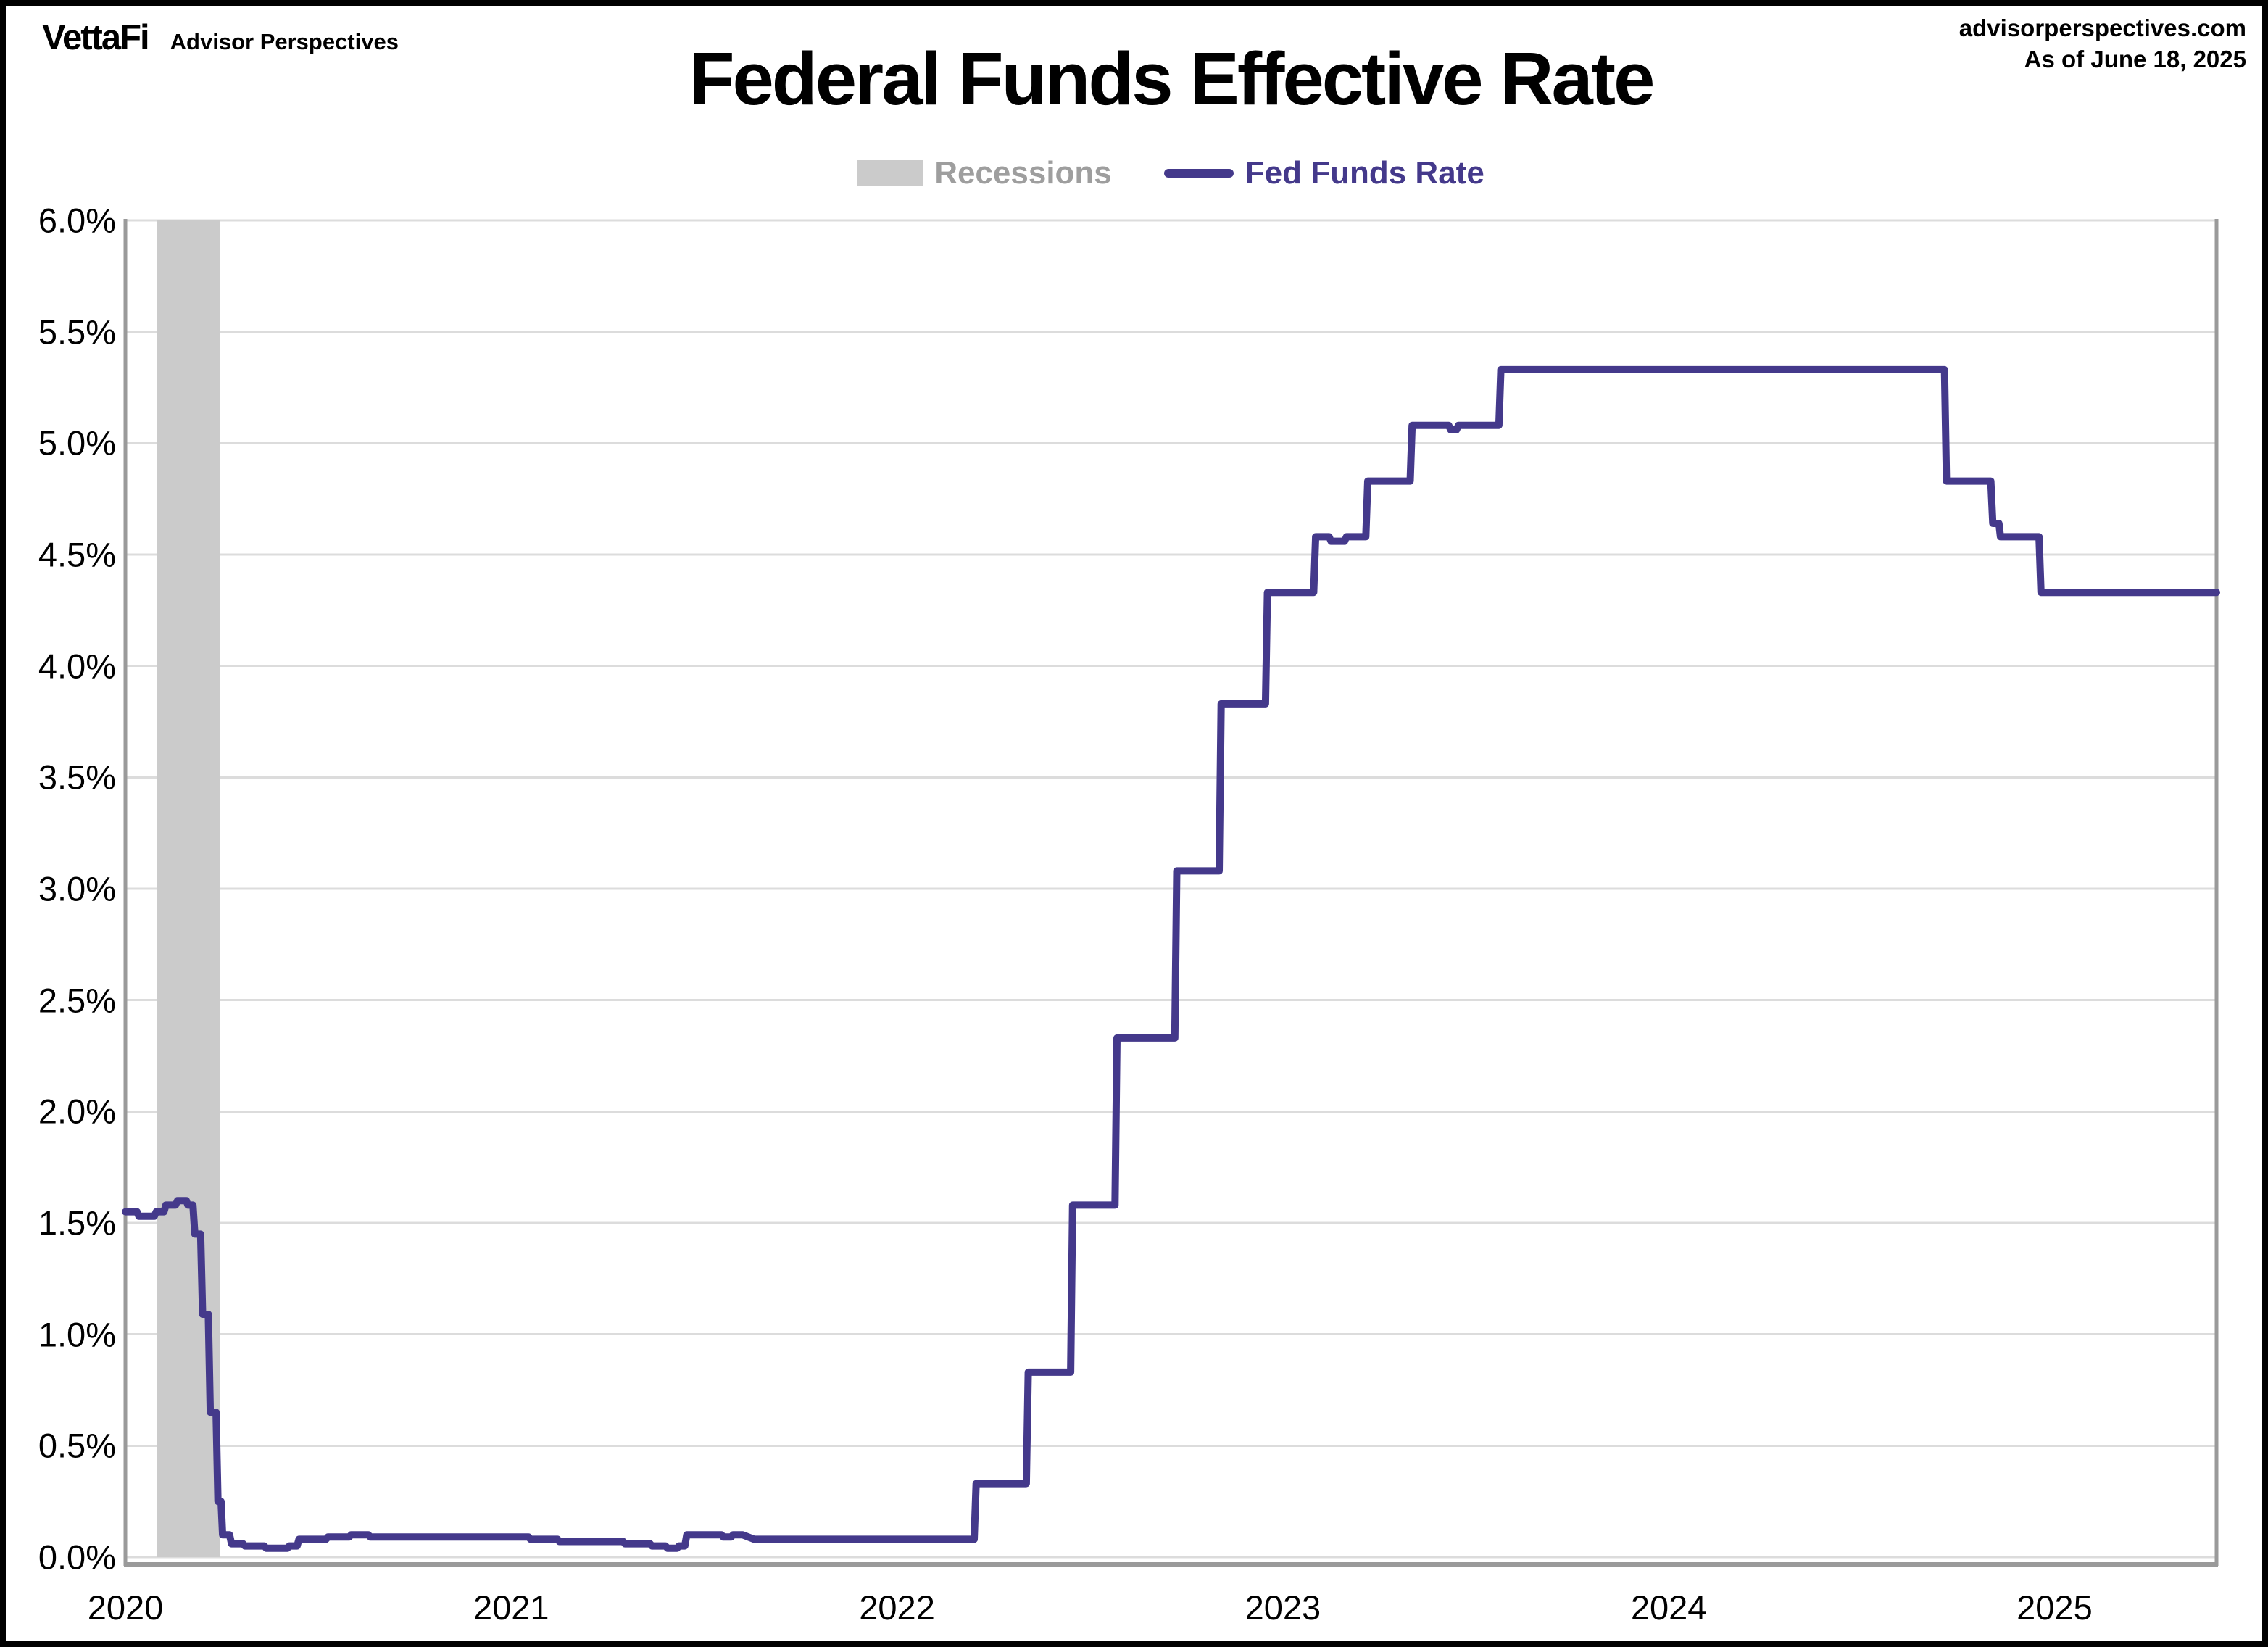  I want to click on legend-item-fed-funds: Fed Funds Rate, so click(1323, 173).